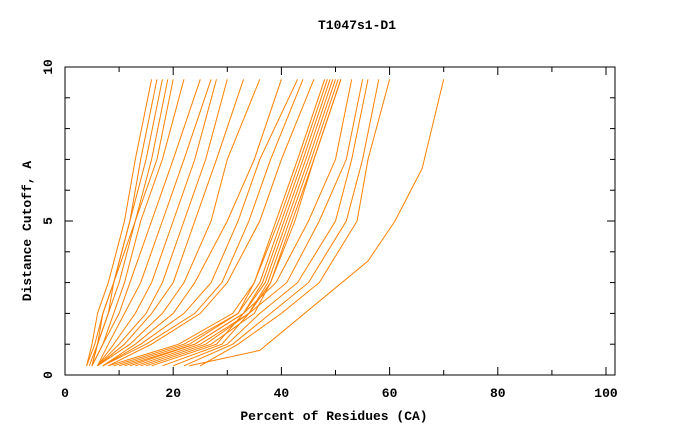 Image resolution: width=680 pixels, height=445 pixels. I want to click on x-tick-label: 40, so click(282, 393).